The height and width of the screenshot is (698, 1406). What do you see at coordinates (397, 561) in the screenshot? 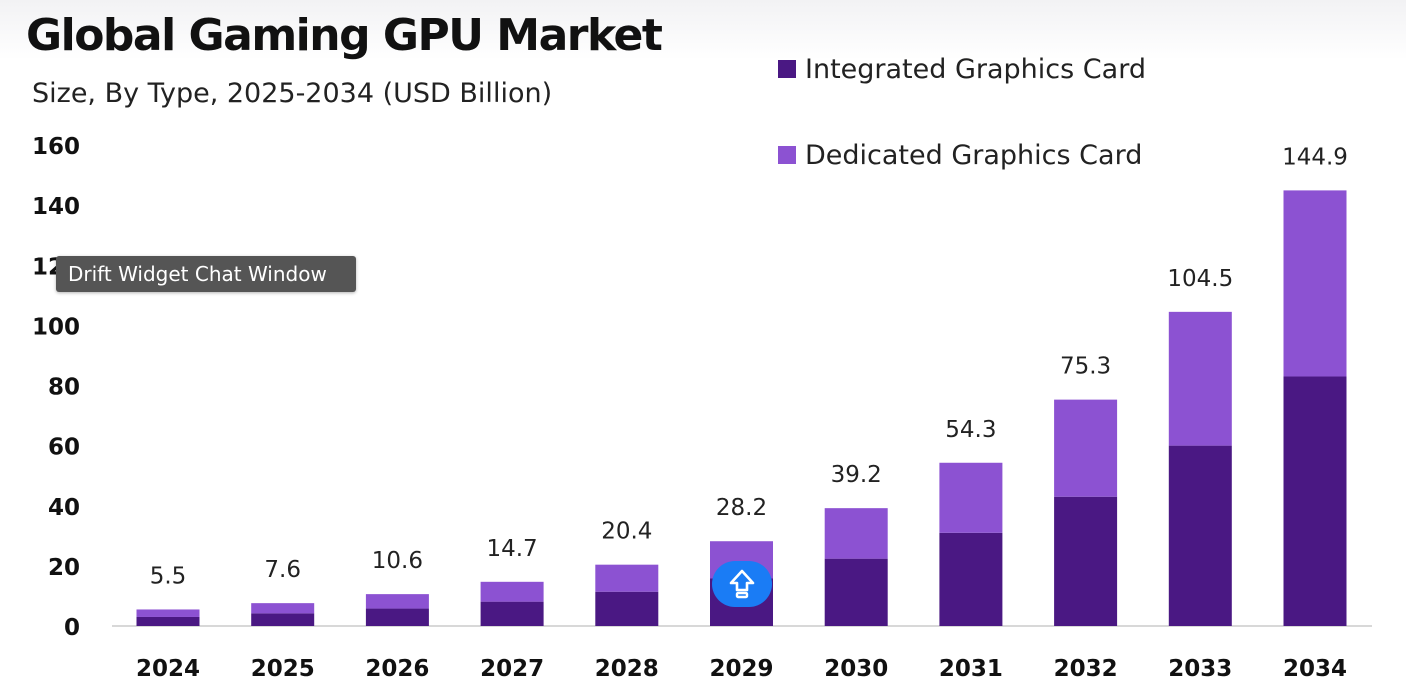
I see `data-label-2026: 10.6` at bounding box center [397, 561].